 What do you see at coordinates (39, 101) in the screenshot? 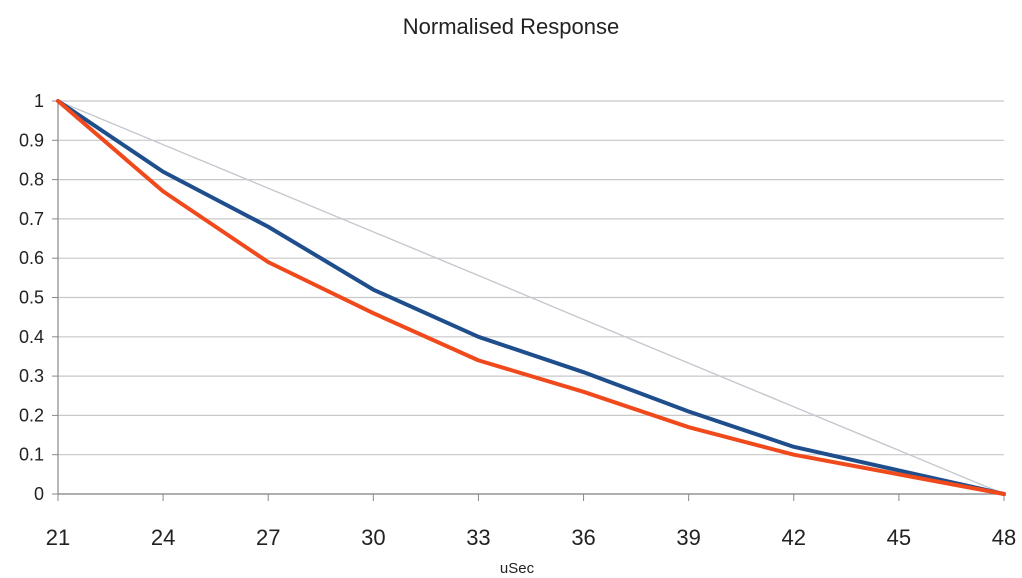
I see `y-tick-label: 1` at bounding box center [39, 101].